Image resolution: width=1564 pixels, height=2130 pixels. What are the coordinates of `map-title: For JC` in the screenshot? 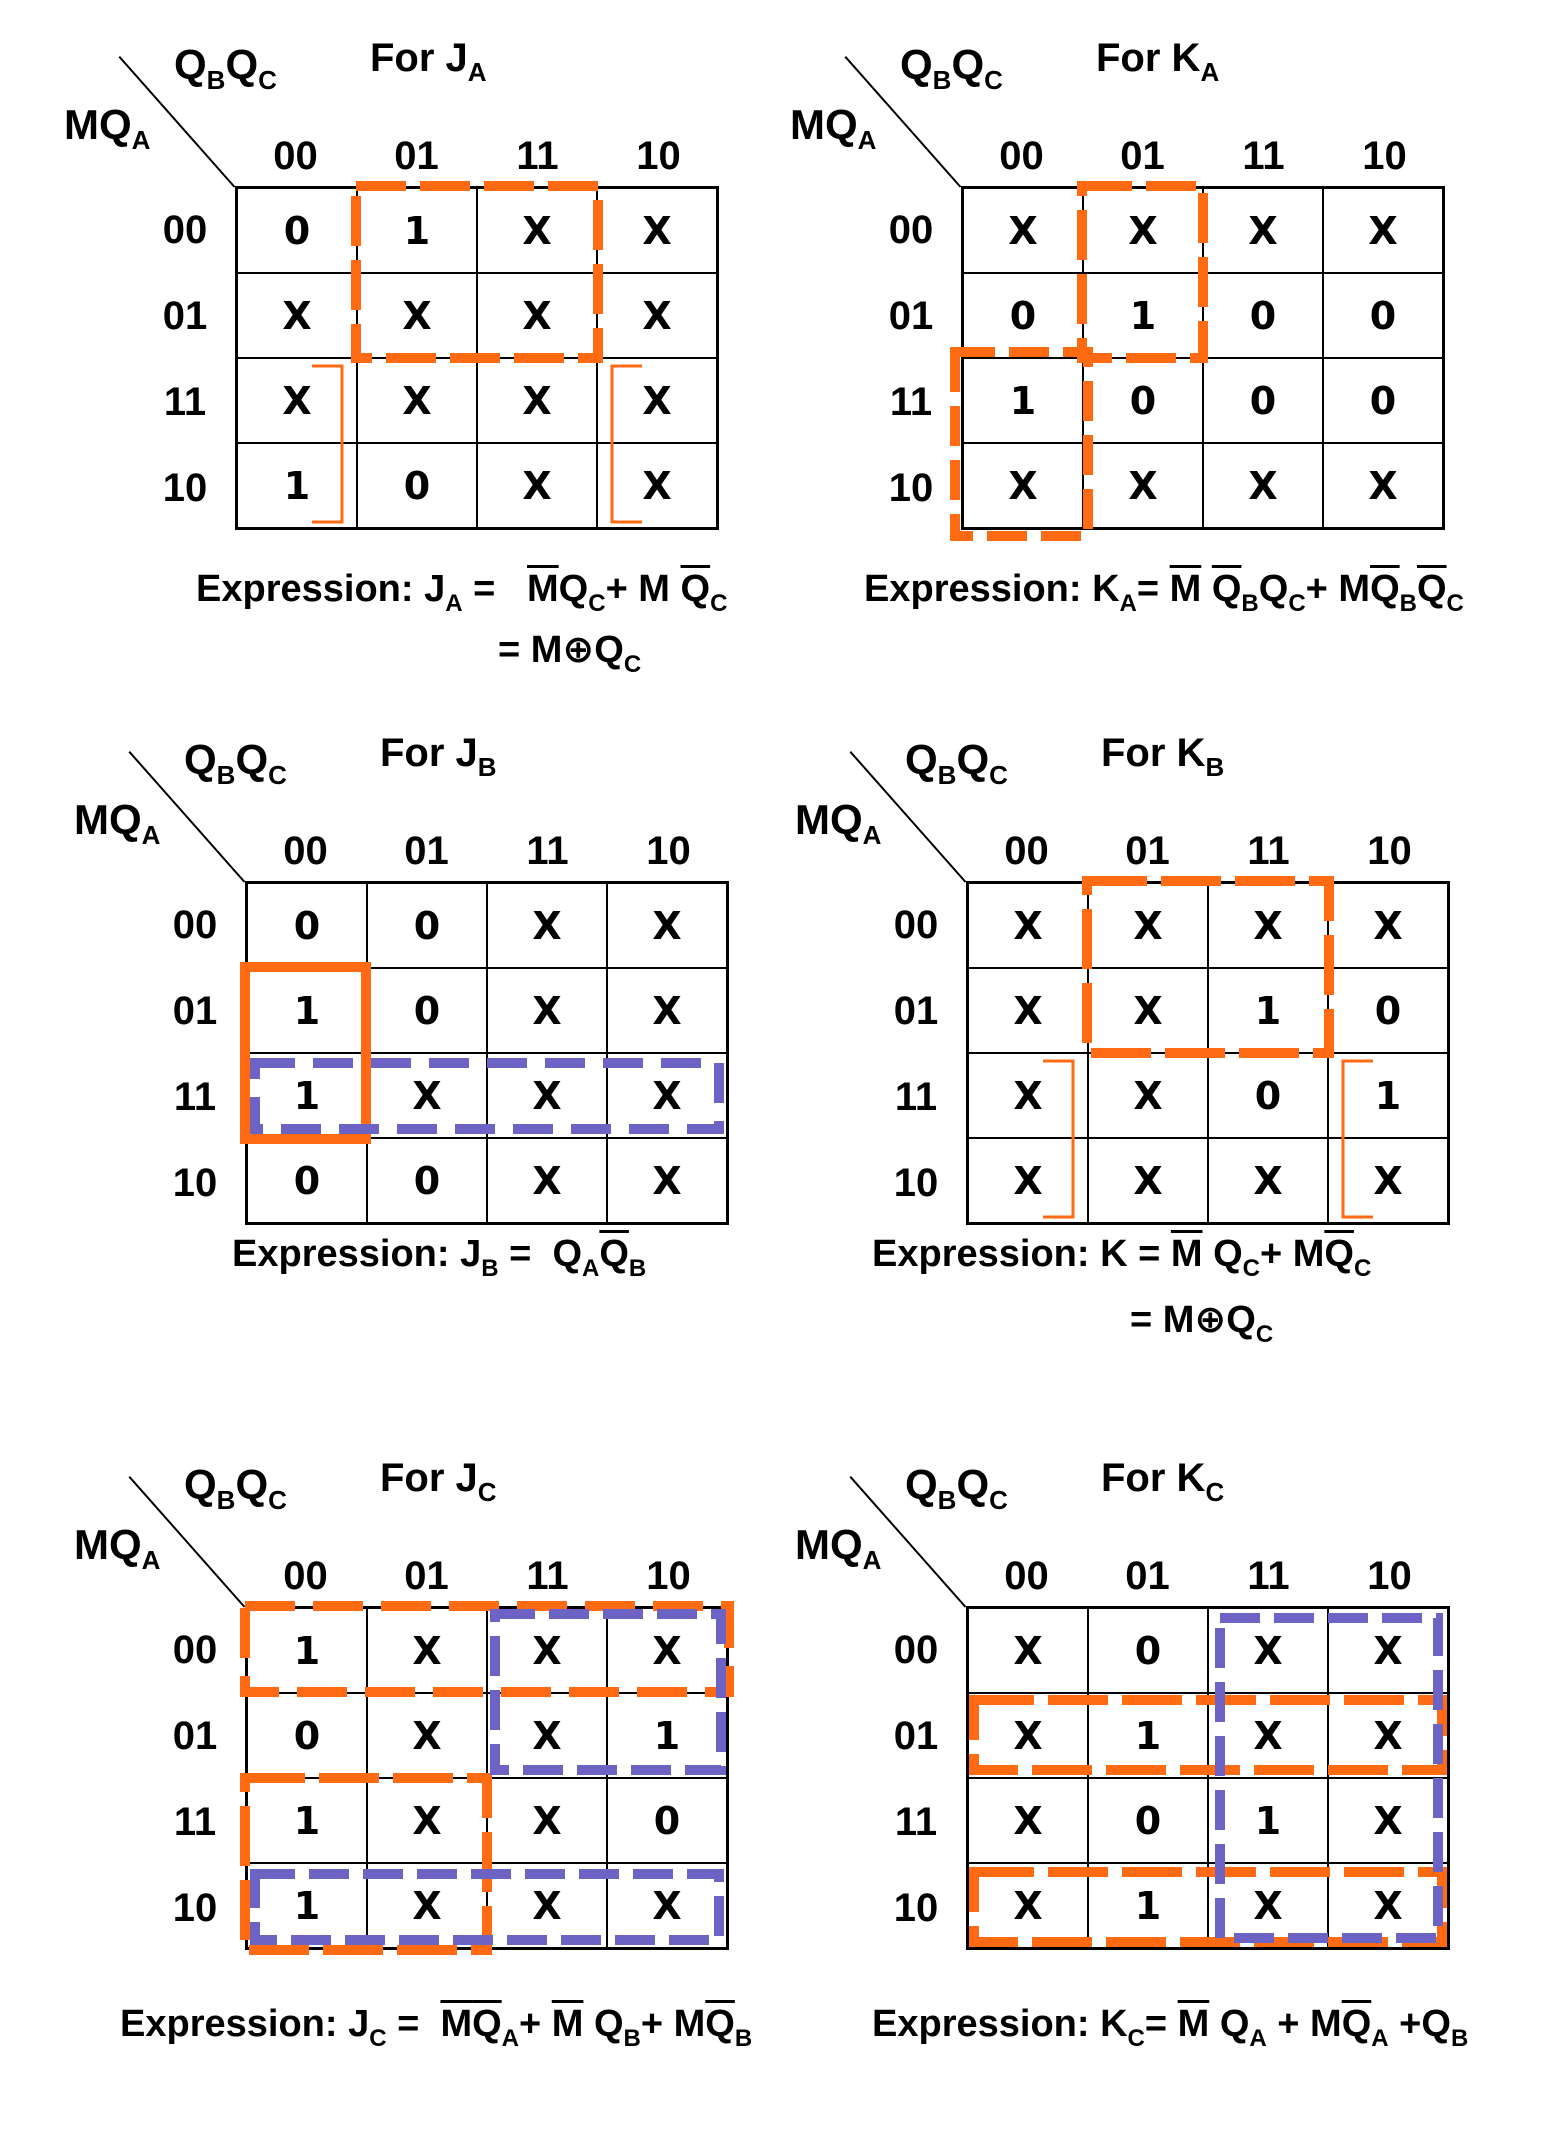 It's located at (438, 1481).